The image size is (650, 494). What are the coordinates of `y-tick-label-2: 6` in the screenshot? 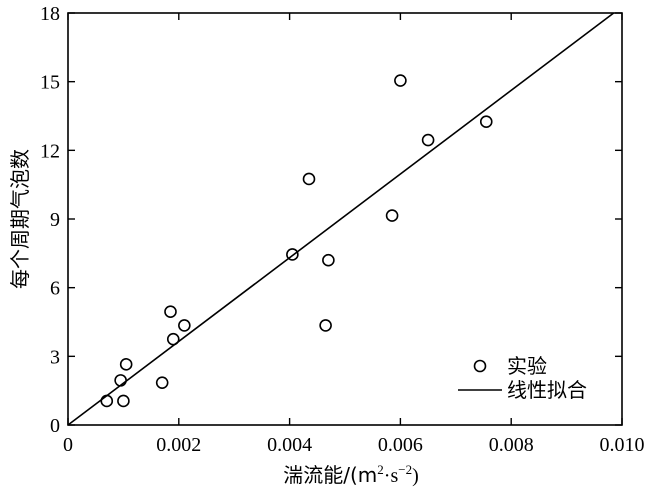 It's located at (55, 289).